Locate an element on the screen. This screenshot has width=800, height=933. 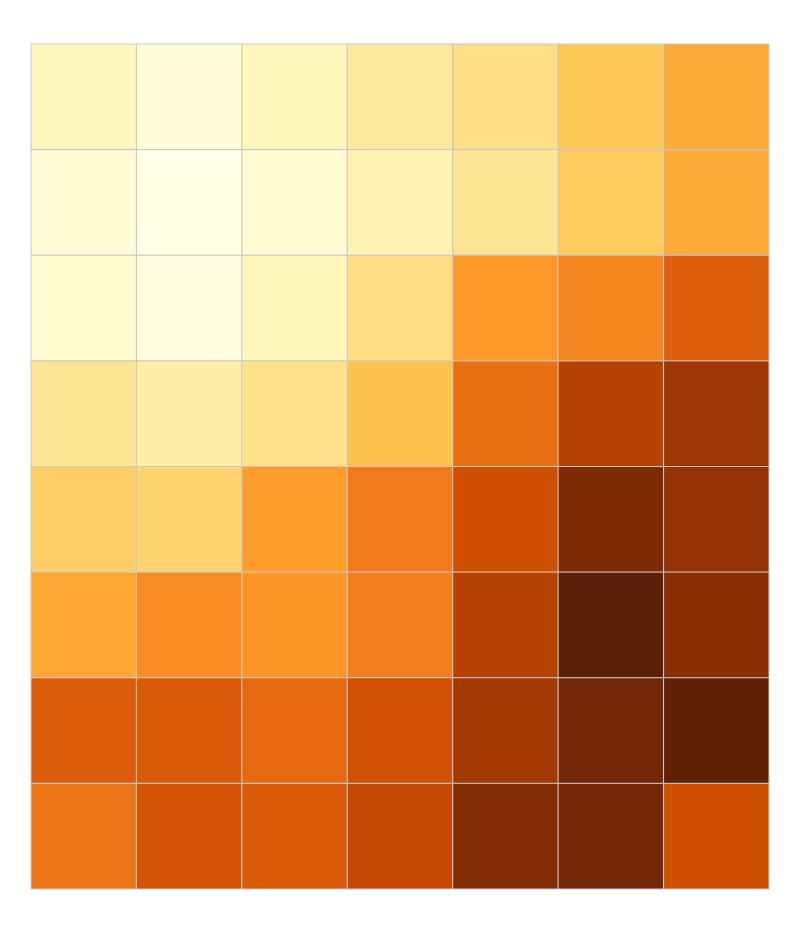
heatmap-cell-r5-c4 is located at coordinates (505, 625).